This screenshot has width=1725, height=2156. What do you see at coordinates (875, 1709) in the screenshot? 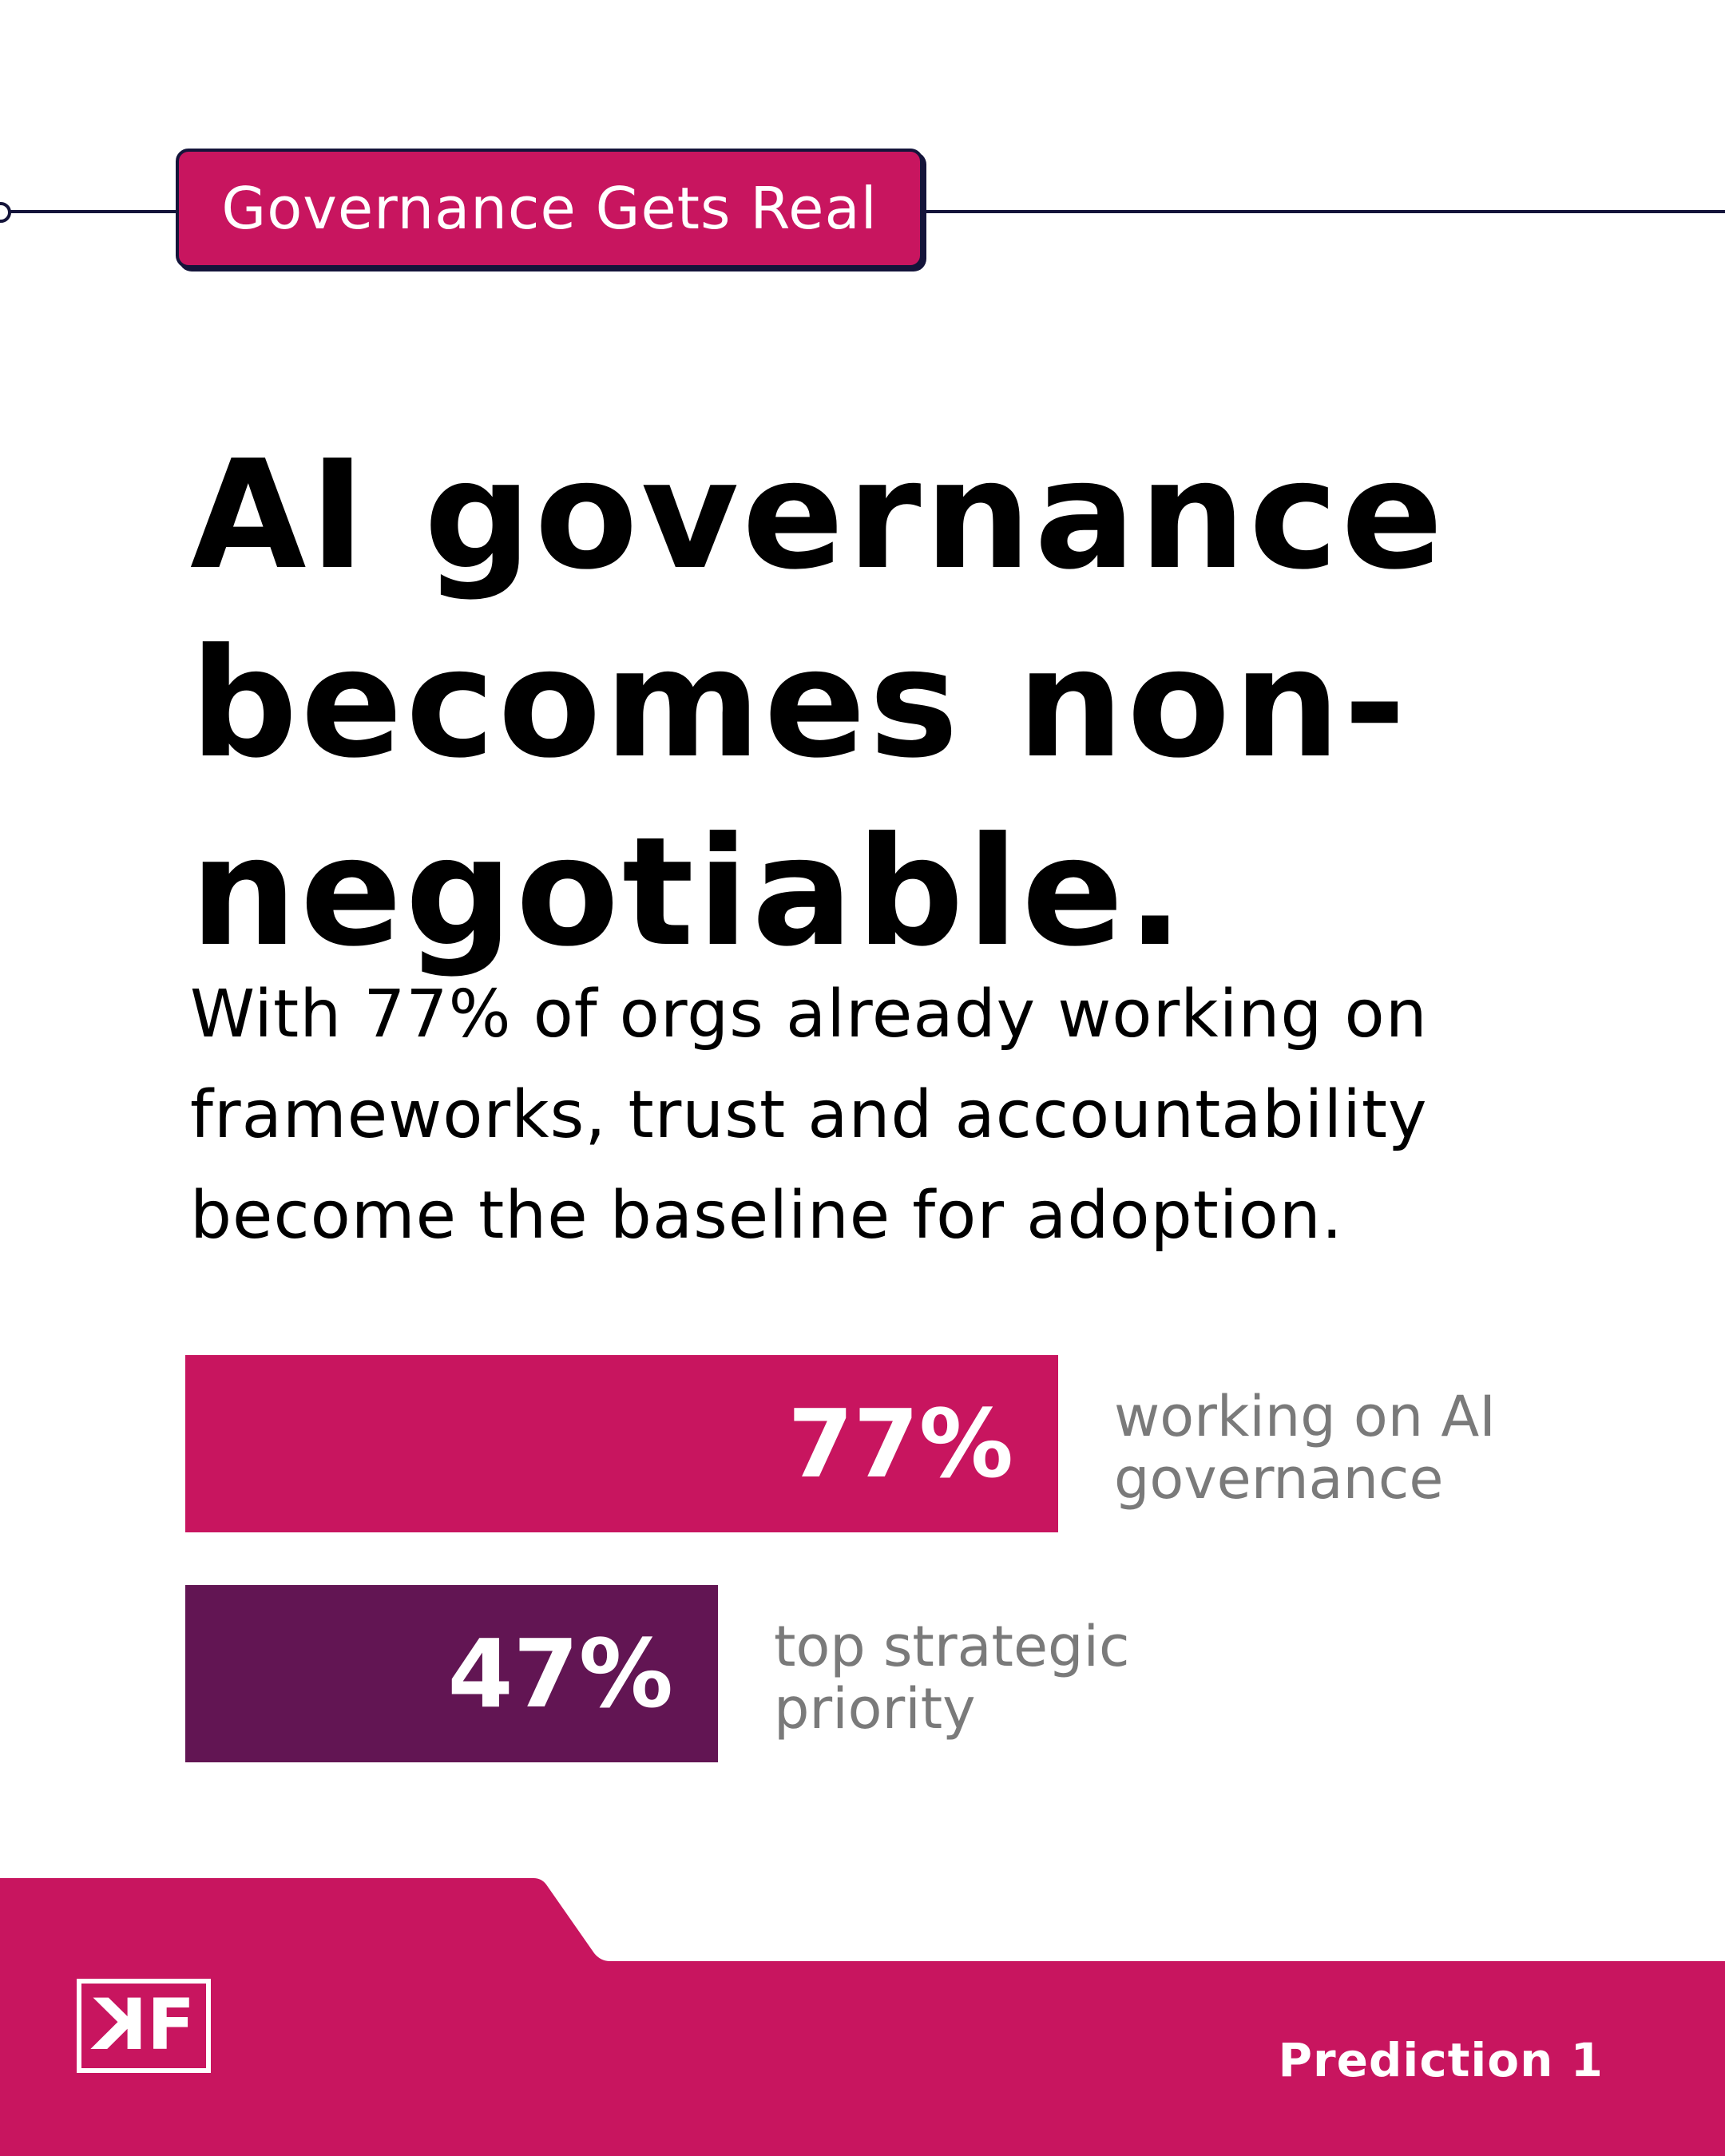
I see `bar-category-line: priority` at bounding box center [875, 1709].